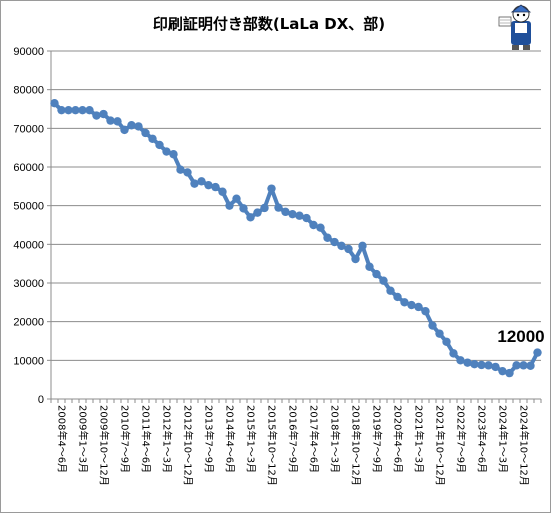  I want to click on x-tick-label: 2011年4～6月, so click(146, 439).